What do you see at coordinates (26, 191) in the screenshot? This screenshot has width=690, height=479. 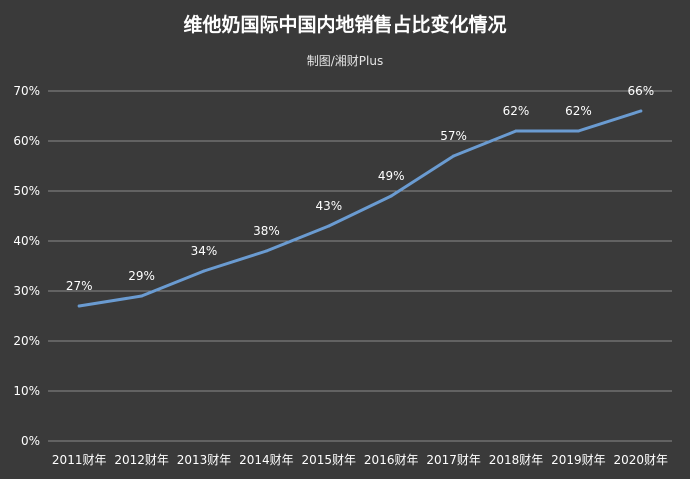 I see `y-tick-label: 50%` at bounding box center [26, 191].